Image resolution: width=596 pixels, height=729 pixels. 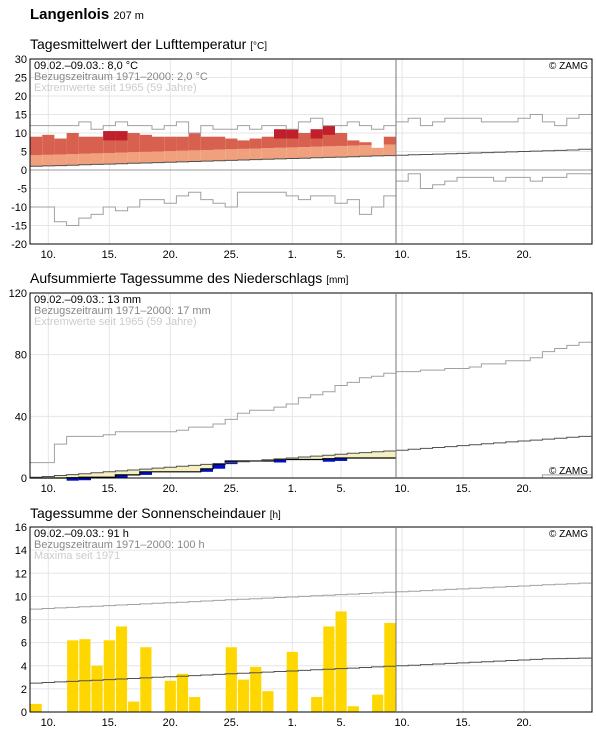 I want to click on precip-extreme-text: Extremwerte seit 1965 (59 Jahre), so click(x=115, y=322).